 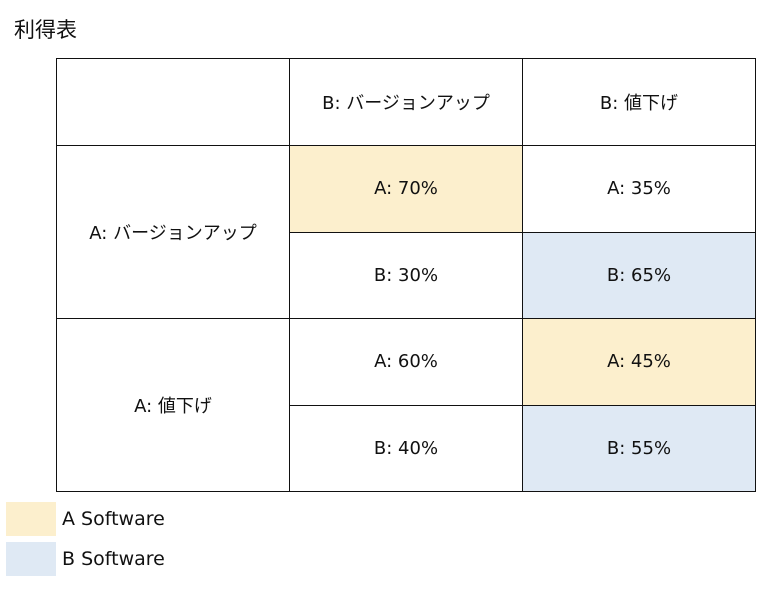 What do you see at coordinates (31, 519) in the screenshot?
I see `legend-swatch-a` at bounding box center [31, 519].